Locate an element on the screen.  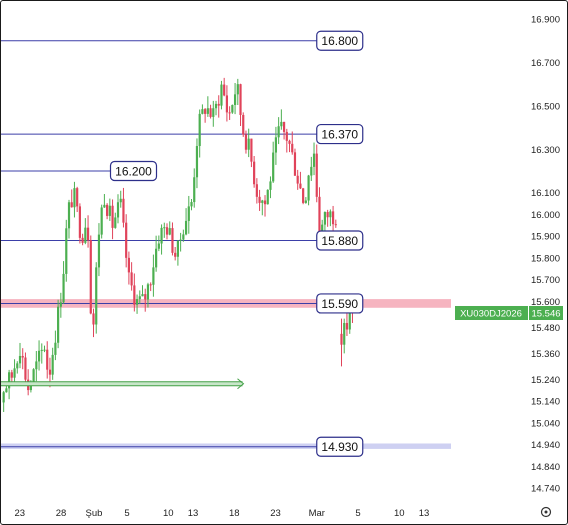
level-label-16.800: 16.800 is located at coordinates (340, 40).